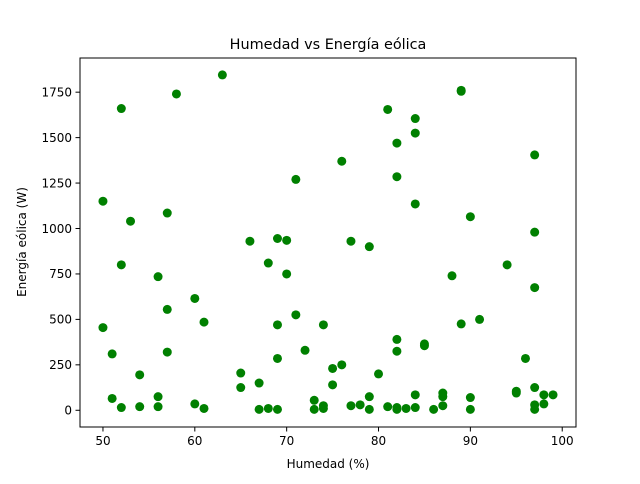 The height and width of the screenshot is (484, 640). Describe the element at coordinates (470, 441) in the screenshot. I see `x-tick-label: 90` at that location.